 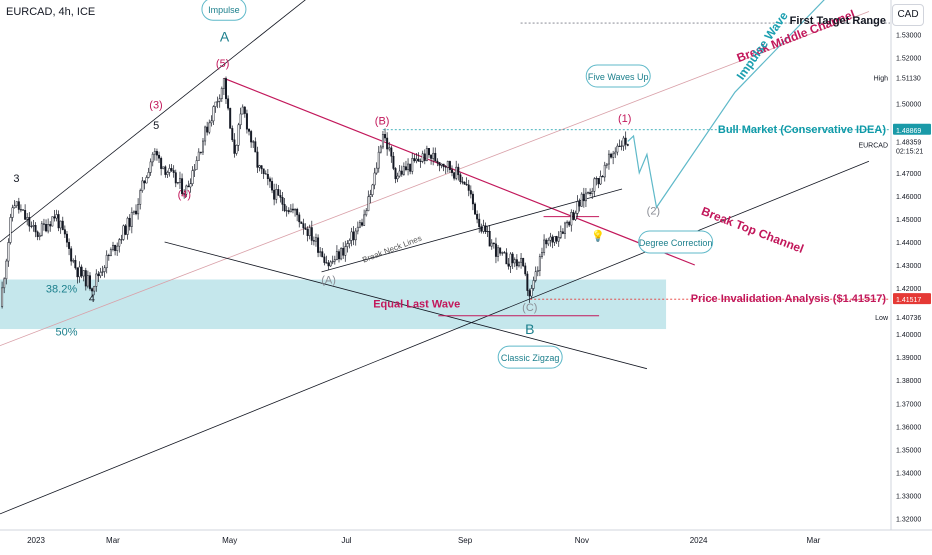 I want to click on classic-zigzag-bubble-text: Classic Zigzag, so click(x=530, y=358).